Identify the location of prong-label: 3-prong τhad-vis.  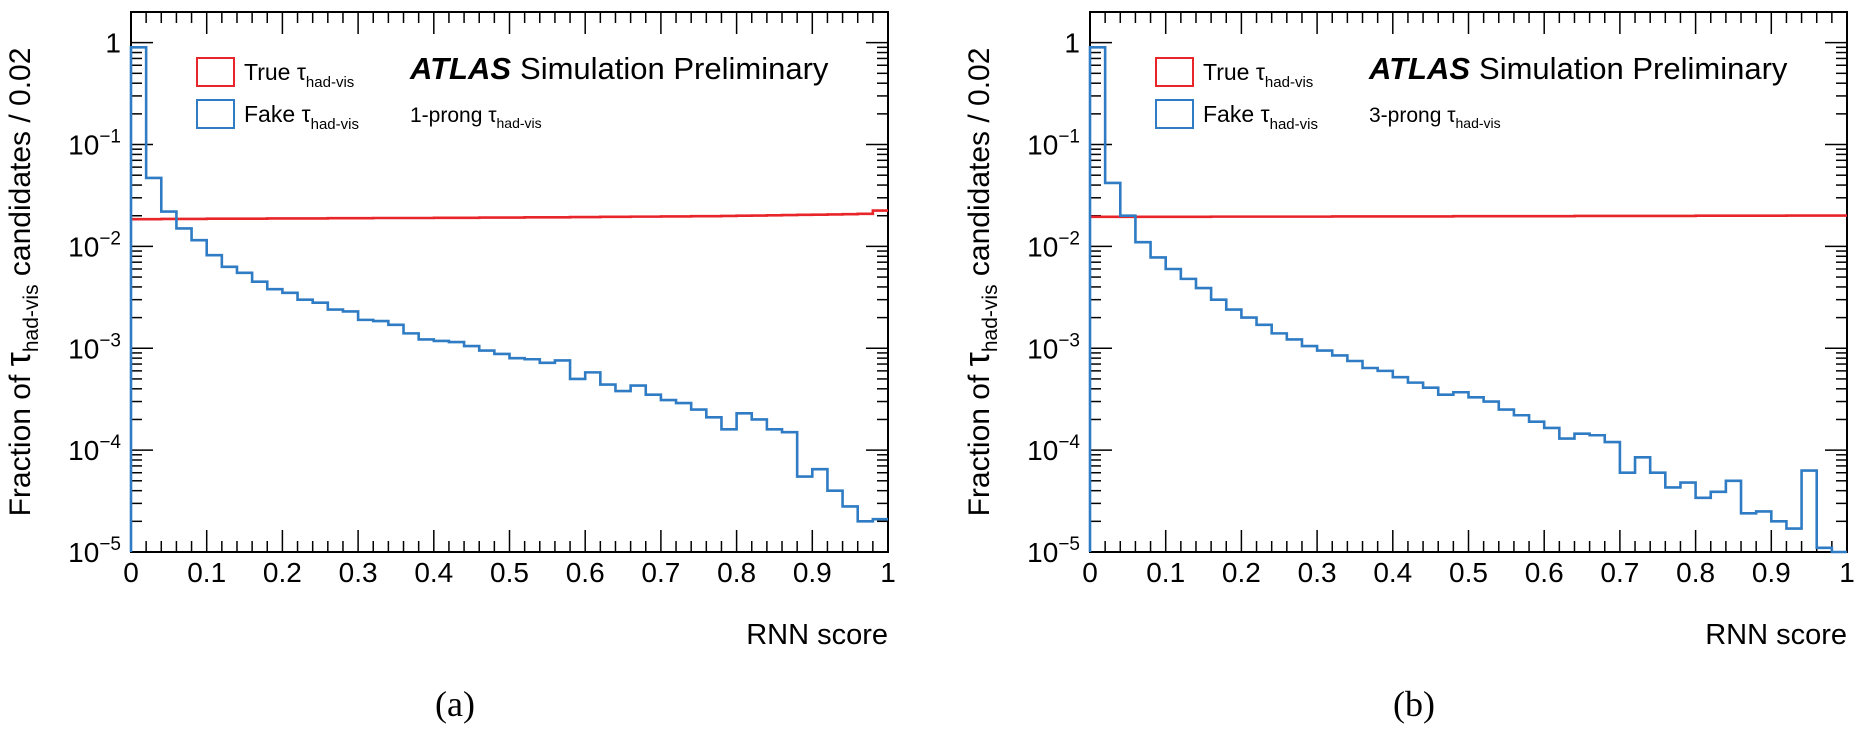
(1435, 117).